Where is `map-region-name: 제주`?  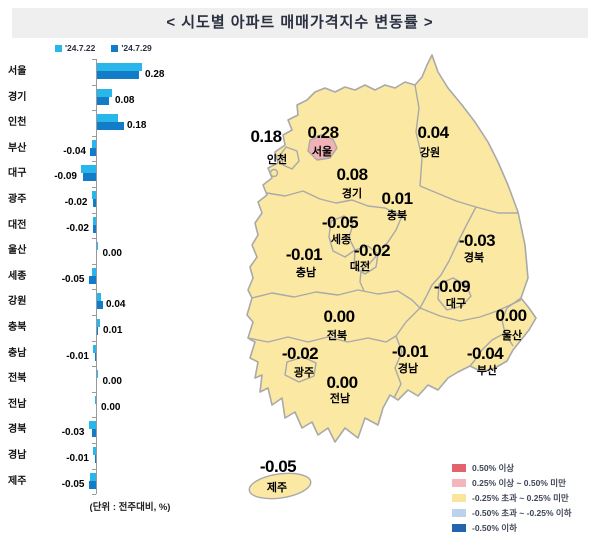
map-region-name: 제주 is located at coordinates (277, 488).